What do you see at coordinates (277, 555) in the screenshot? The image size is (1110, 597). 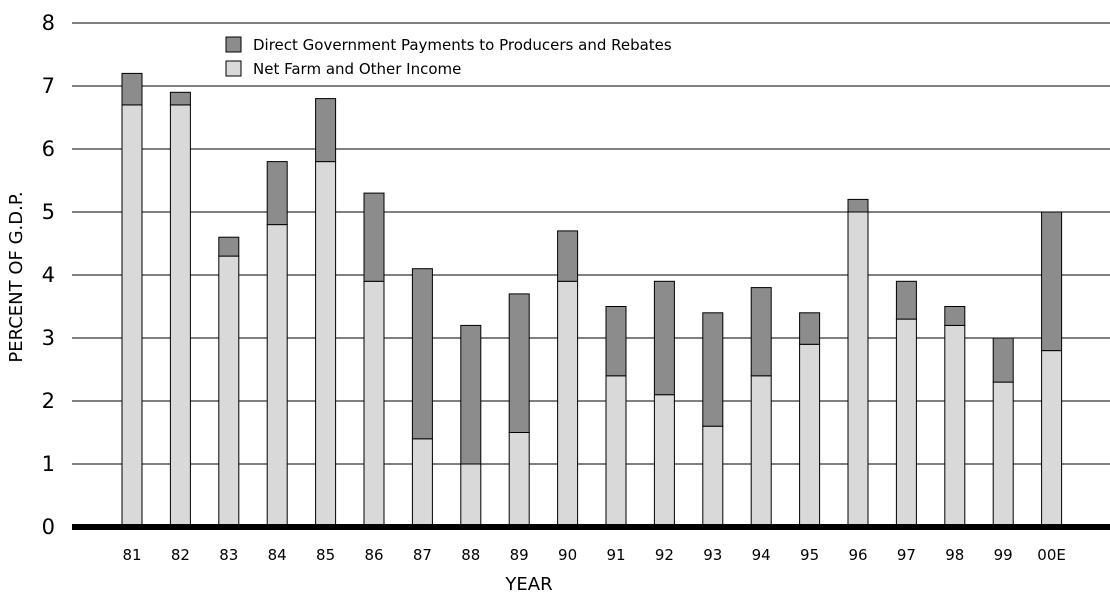 I see `x-tick-label: 84` at bounding box center [277, 555].